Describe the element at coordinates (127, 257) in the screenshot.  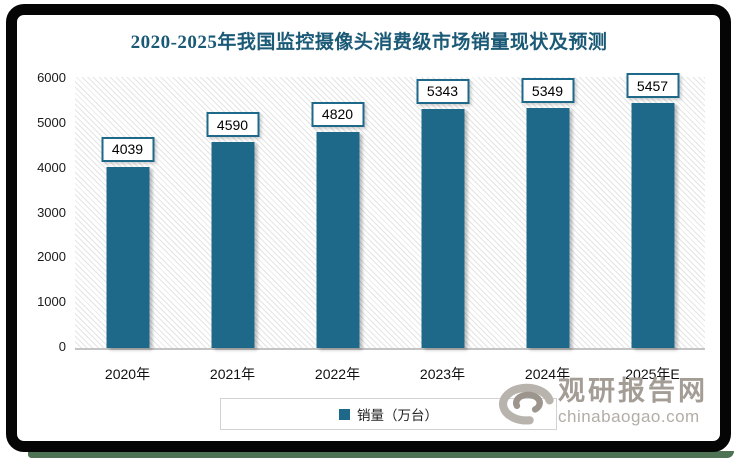
I see `bar-2020年` at that location.